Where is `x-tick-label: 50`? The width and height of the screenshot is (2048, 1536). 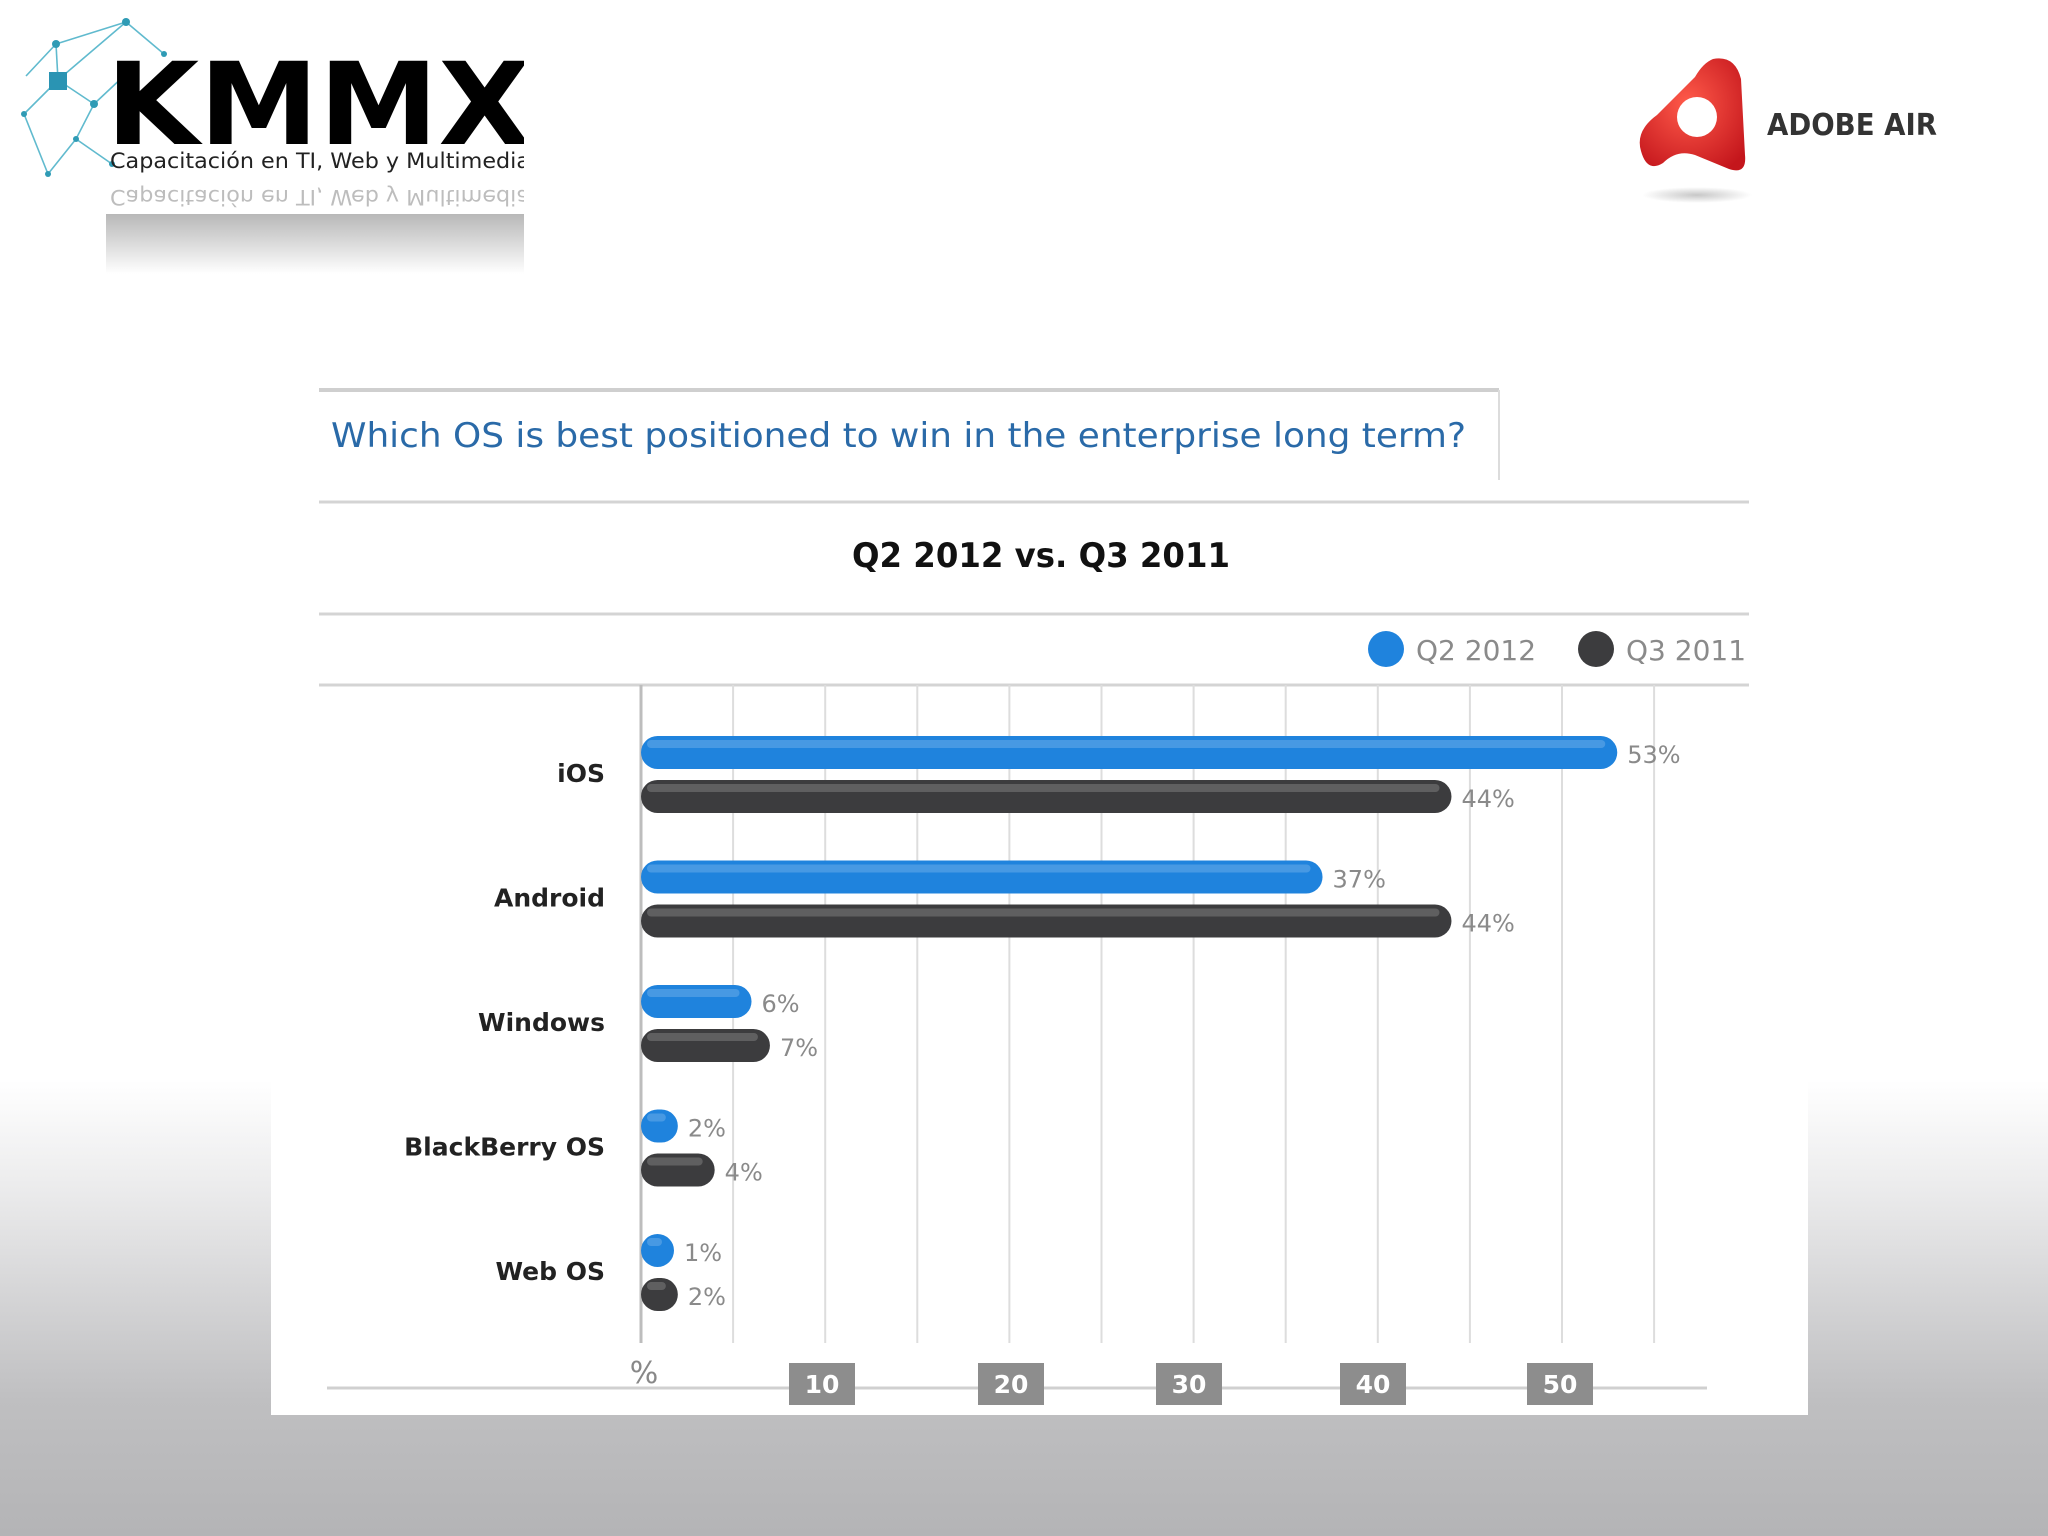 x-tick-label: 50 is located at coordinates (1560, 1384).